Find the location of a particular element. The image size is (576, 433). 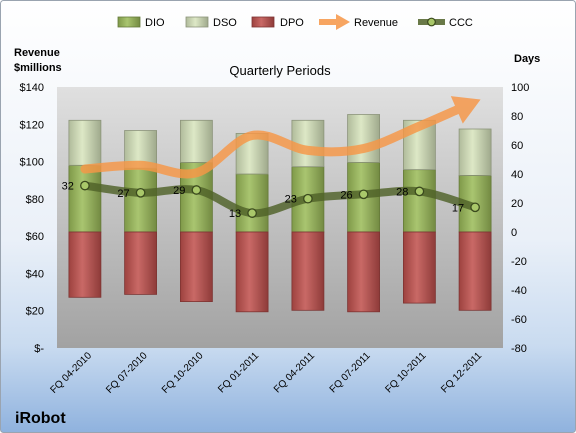

ccc-data-label-fq-12-2011: 17 is located at coordinates (458, 208).